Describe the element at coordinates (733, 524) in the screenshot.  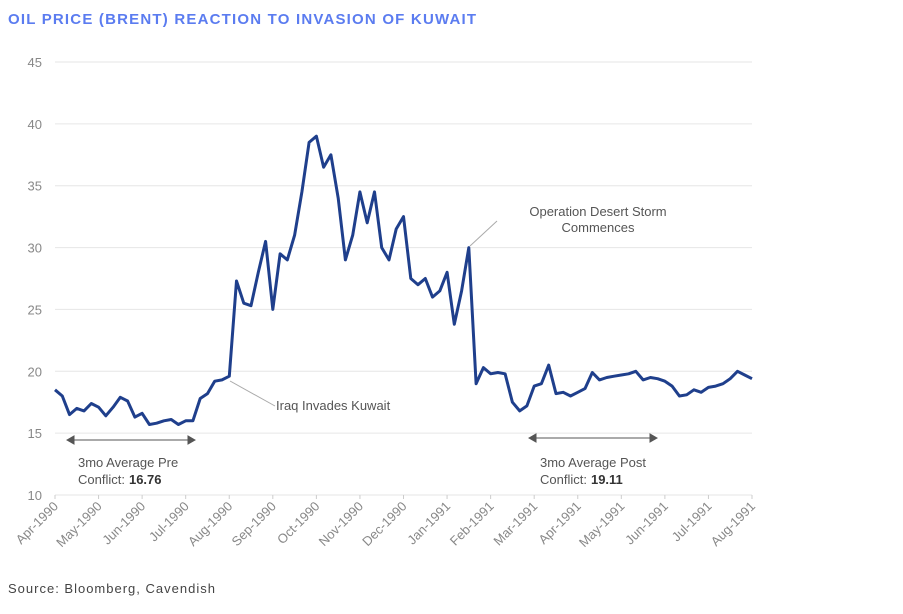
I see `x-tick-label: Aug-1991` at that location.